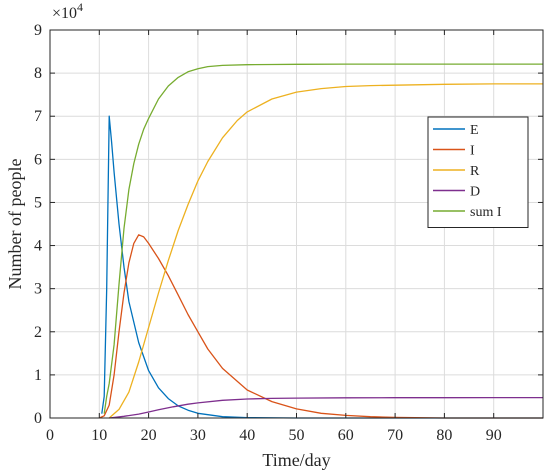 The image size is (550, 474). Describe the element at coordinates (149, 435) in the screenshot. I see `x-tick-label: 20` at that location.